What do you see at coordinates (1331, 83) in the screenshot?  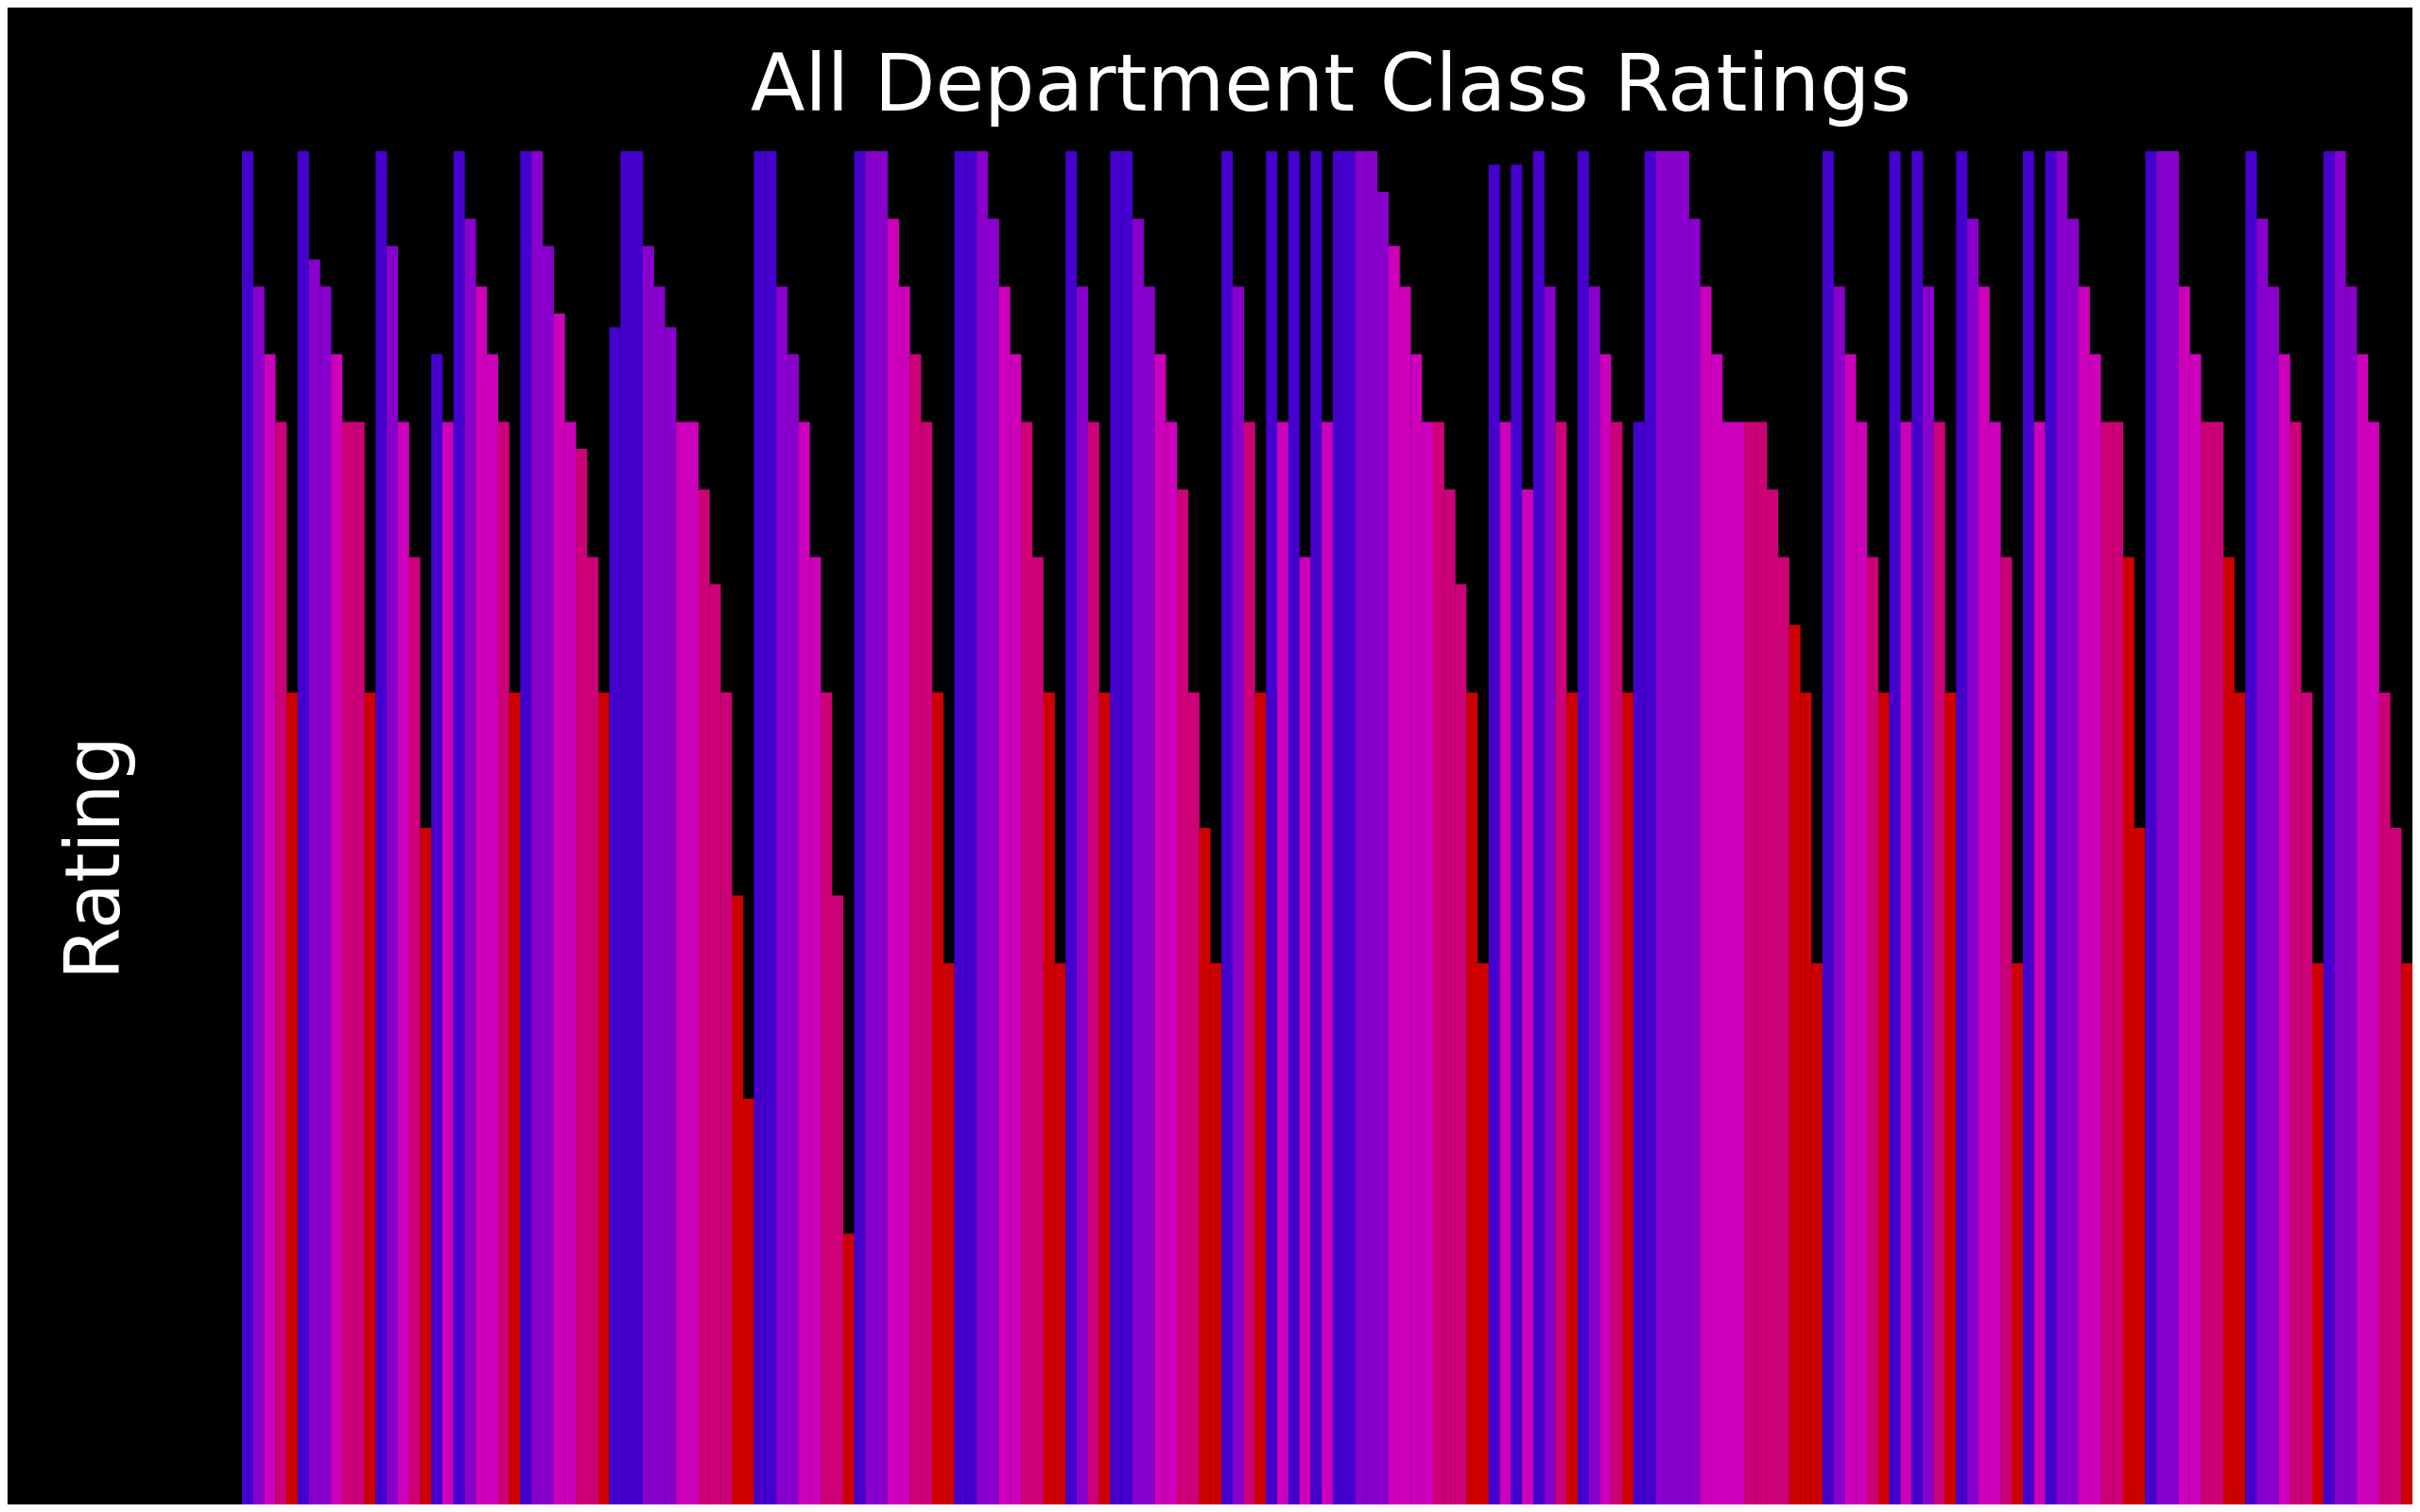 I see `chart-title: All Department Class Ratings` at bounding box center [1331, 83].